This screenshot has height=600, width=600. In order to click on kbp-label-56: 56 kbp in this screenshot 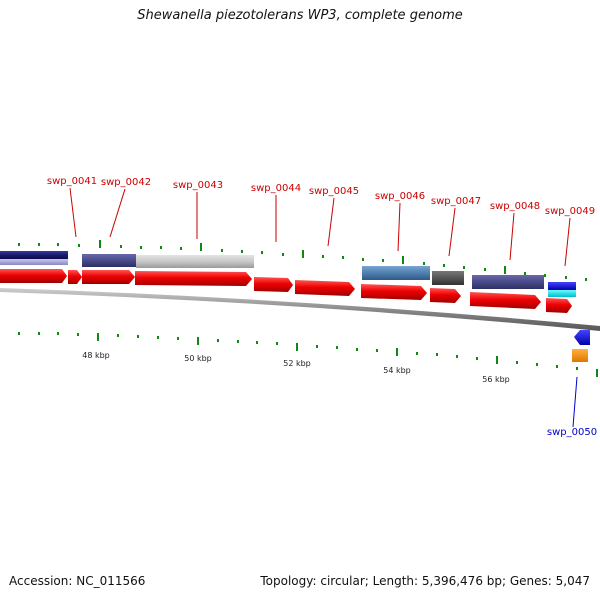, I will do `click(496, 379)`.